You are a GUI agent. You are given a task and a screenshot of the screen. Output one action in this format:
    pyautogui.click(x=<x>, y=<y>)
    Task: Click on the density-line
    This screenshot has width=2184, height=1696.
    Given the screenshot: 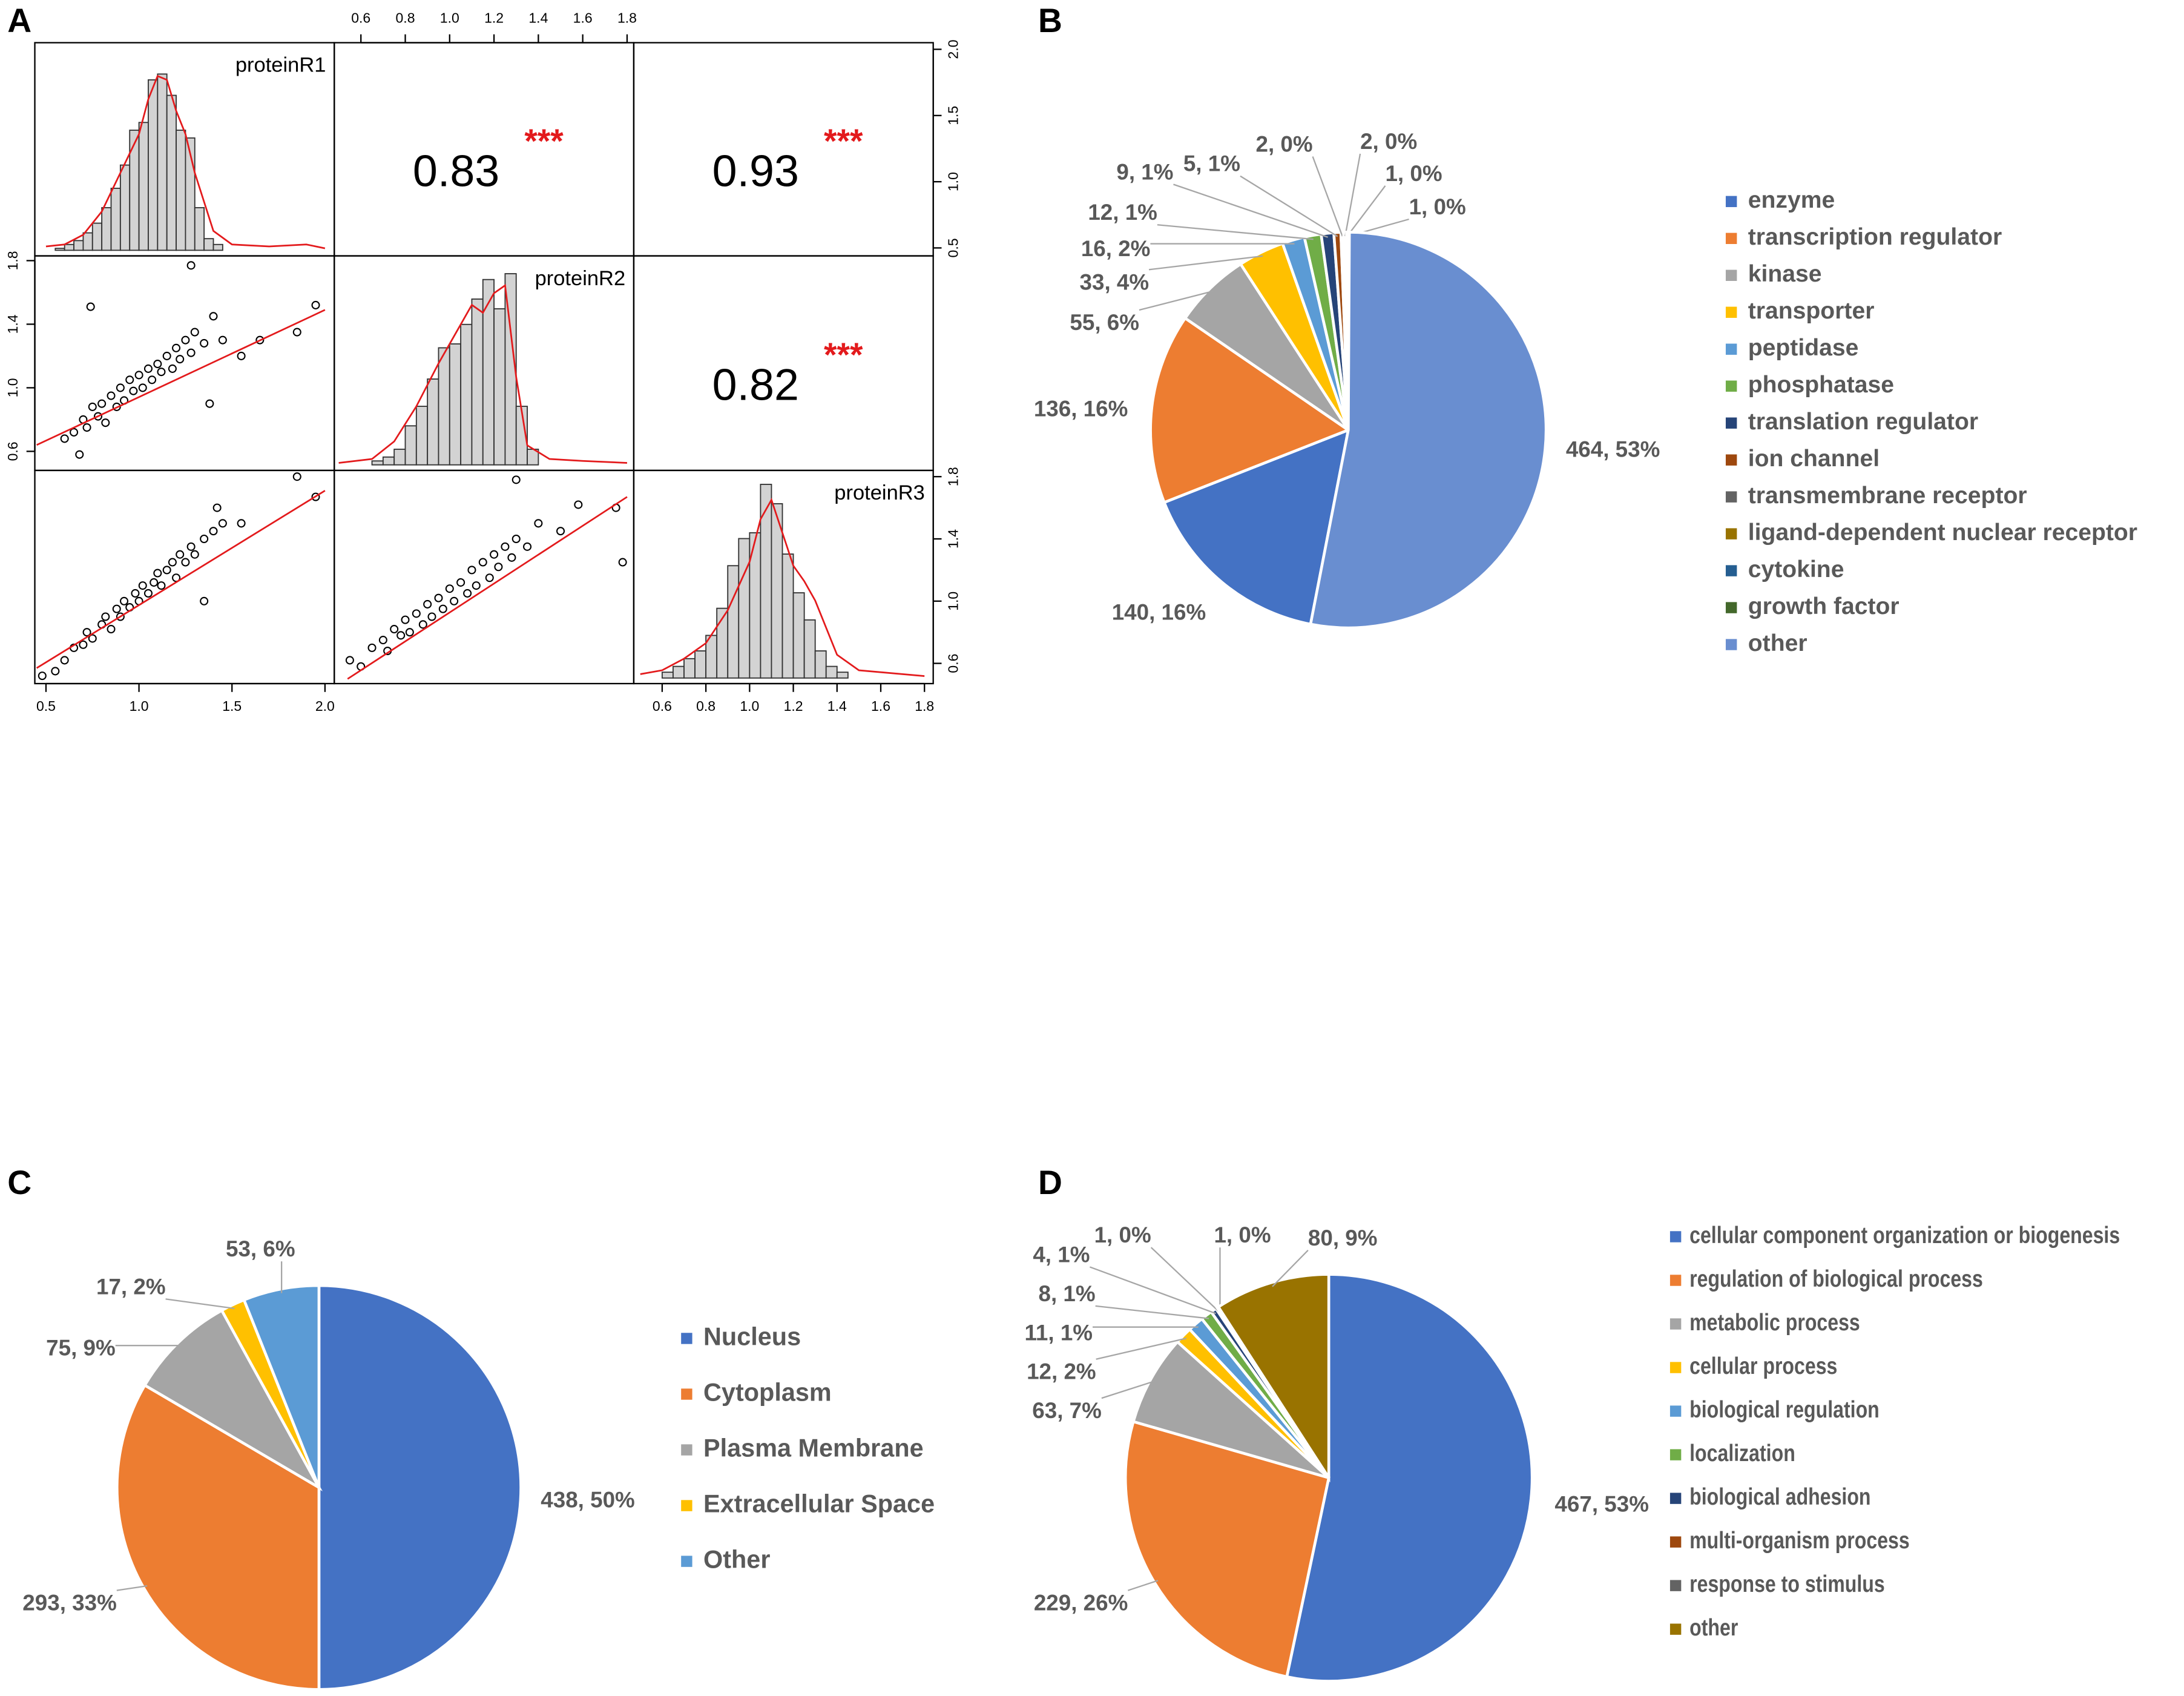 What is the action you would take?
    pyautogui.click(x=782, y=587)
    